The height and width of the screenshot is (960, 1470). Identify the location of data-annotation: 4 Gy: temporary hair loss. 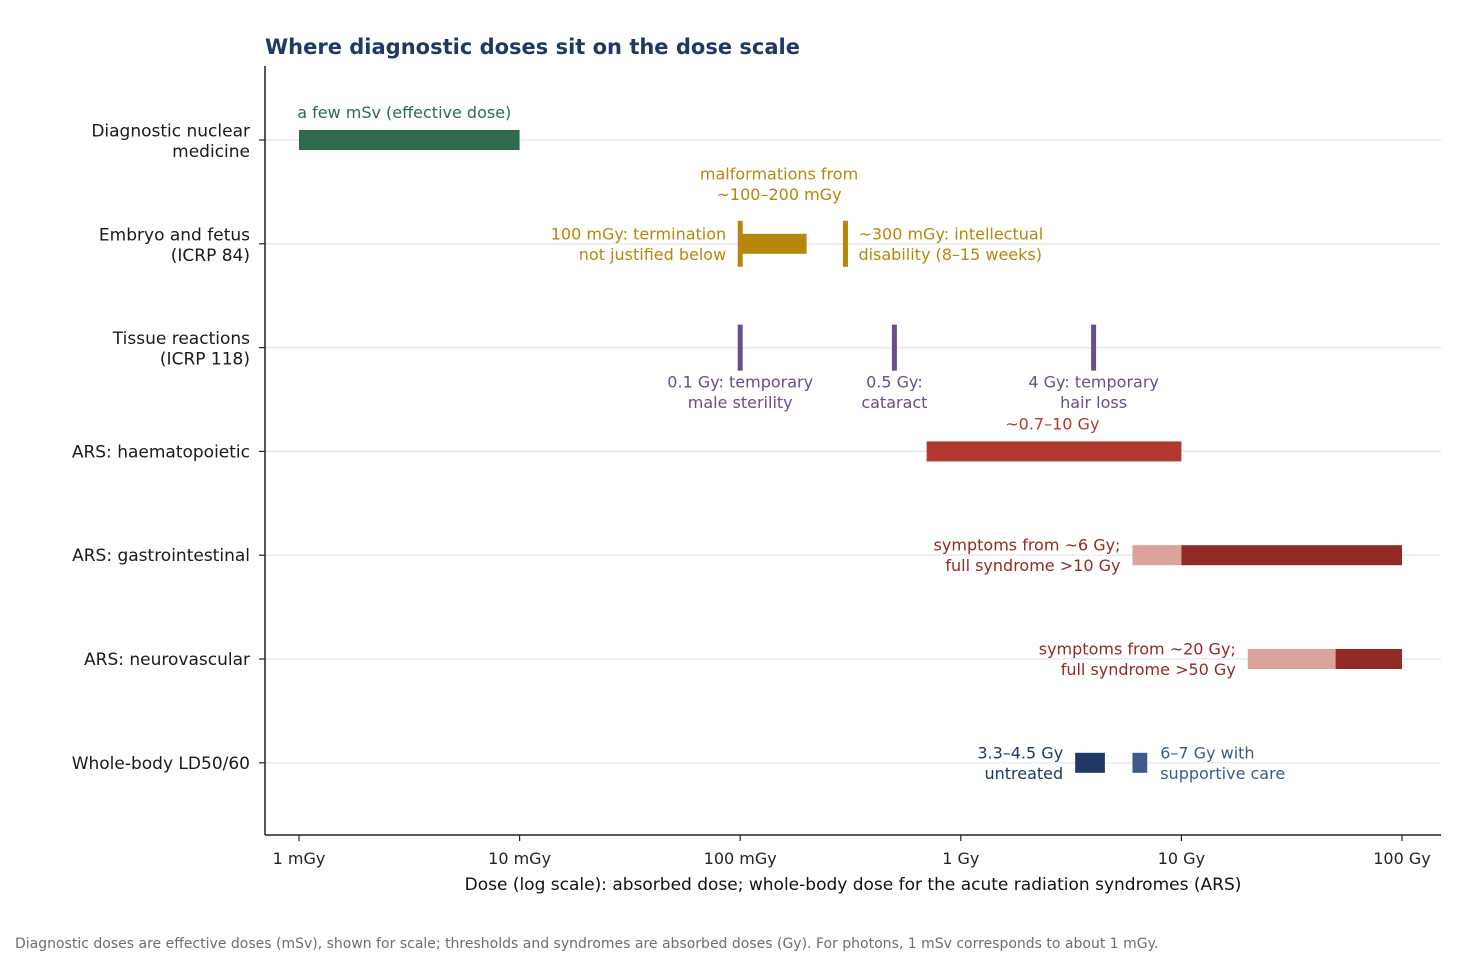
(1093, 393).